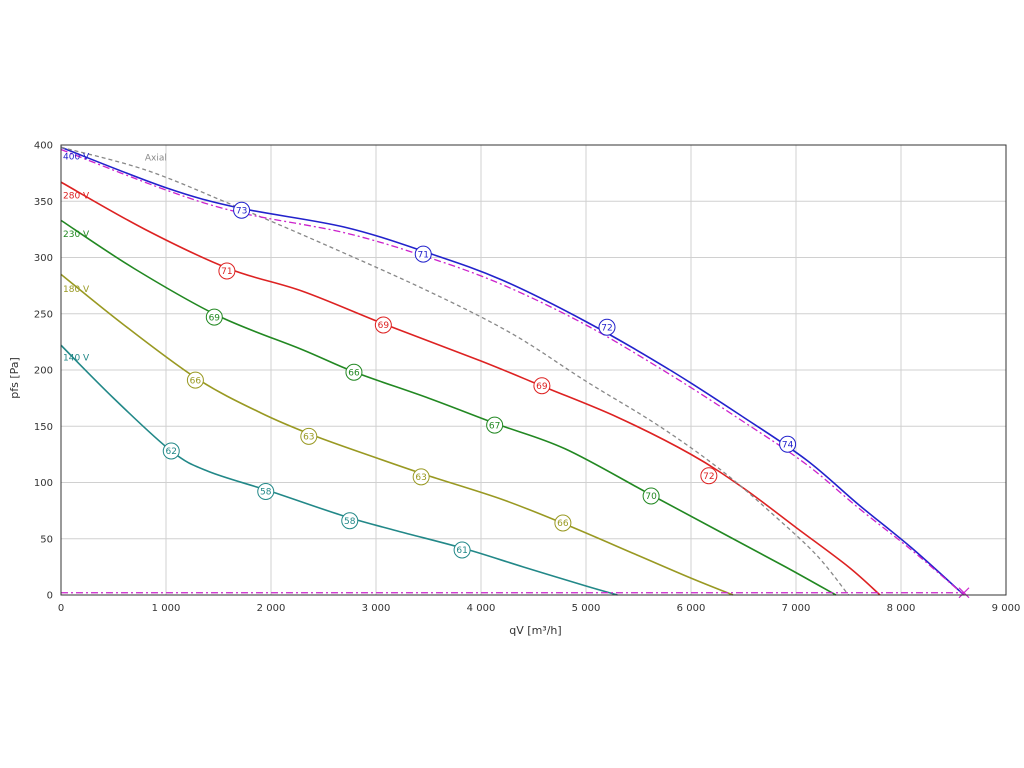 Image resolution: width=1024 pixels, height=768 pixels. I want to click on efficiency-marker-label: 61, so click(461, 551).